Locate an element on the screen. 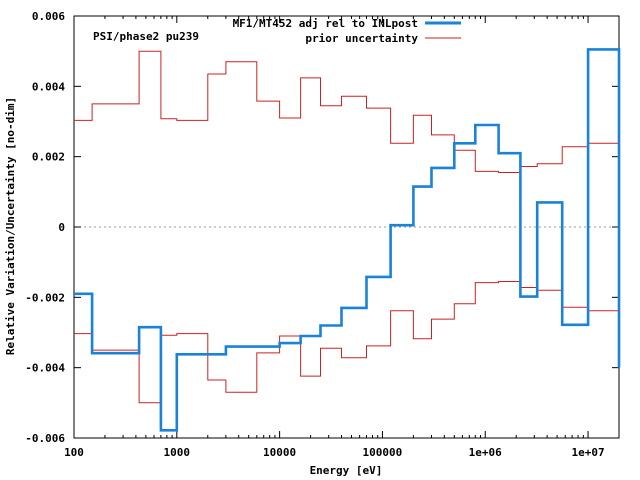  y-tick-label: 0.002 is located at coordinates (48, 157).